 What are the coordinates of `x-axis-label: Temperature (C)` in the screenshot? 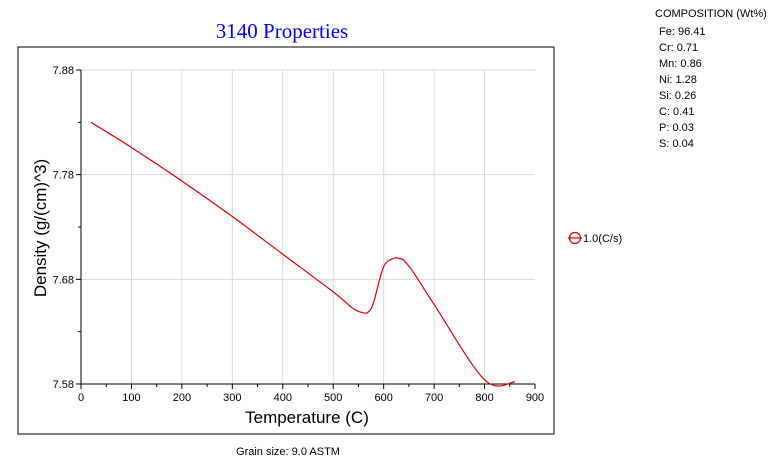 It's located at (307, 417).